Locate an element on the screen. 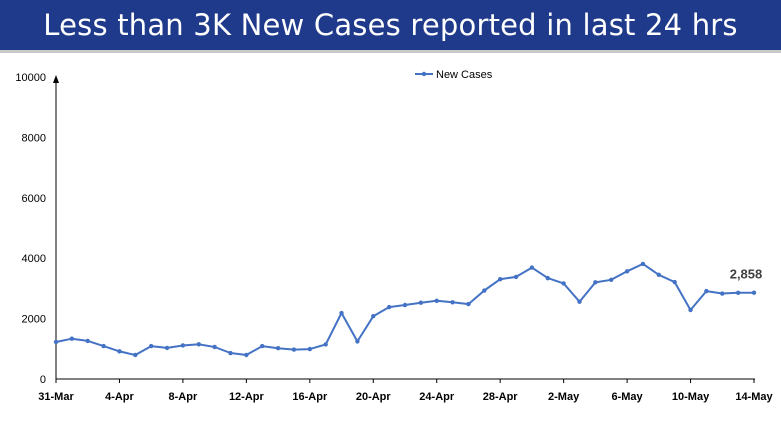 Image resolution: width=781 pixels, height=439 pixels. data-label: 2,858 is located at coordinates (746, 274).